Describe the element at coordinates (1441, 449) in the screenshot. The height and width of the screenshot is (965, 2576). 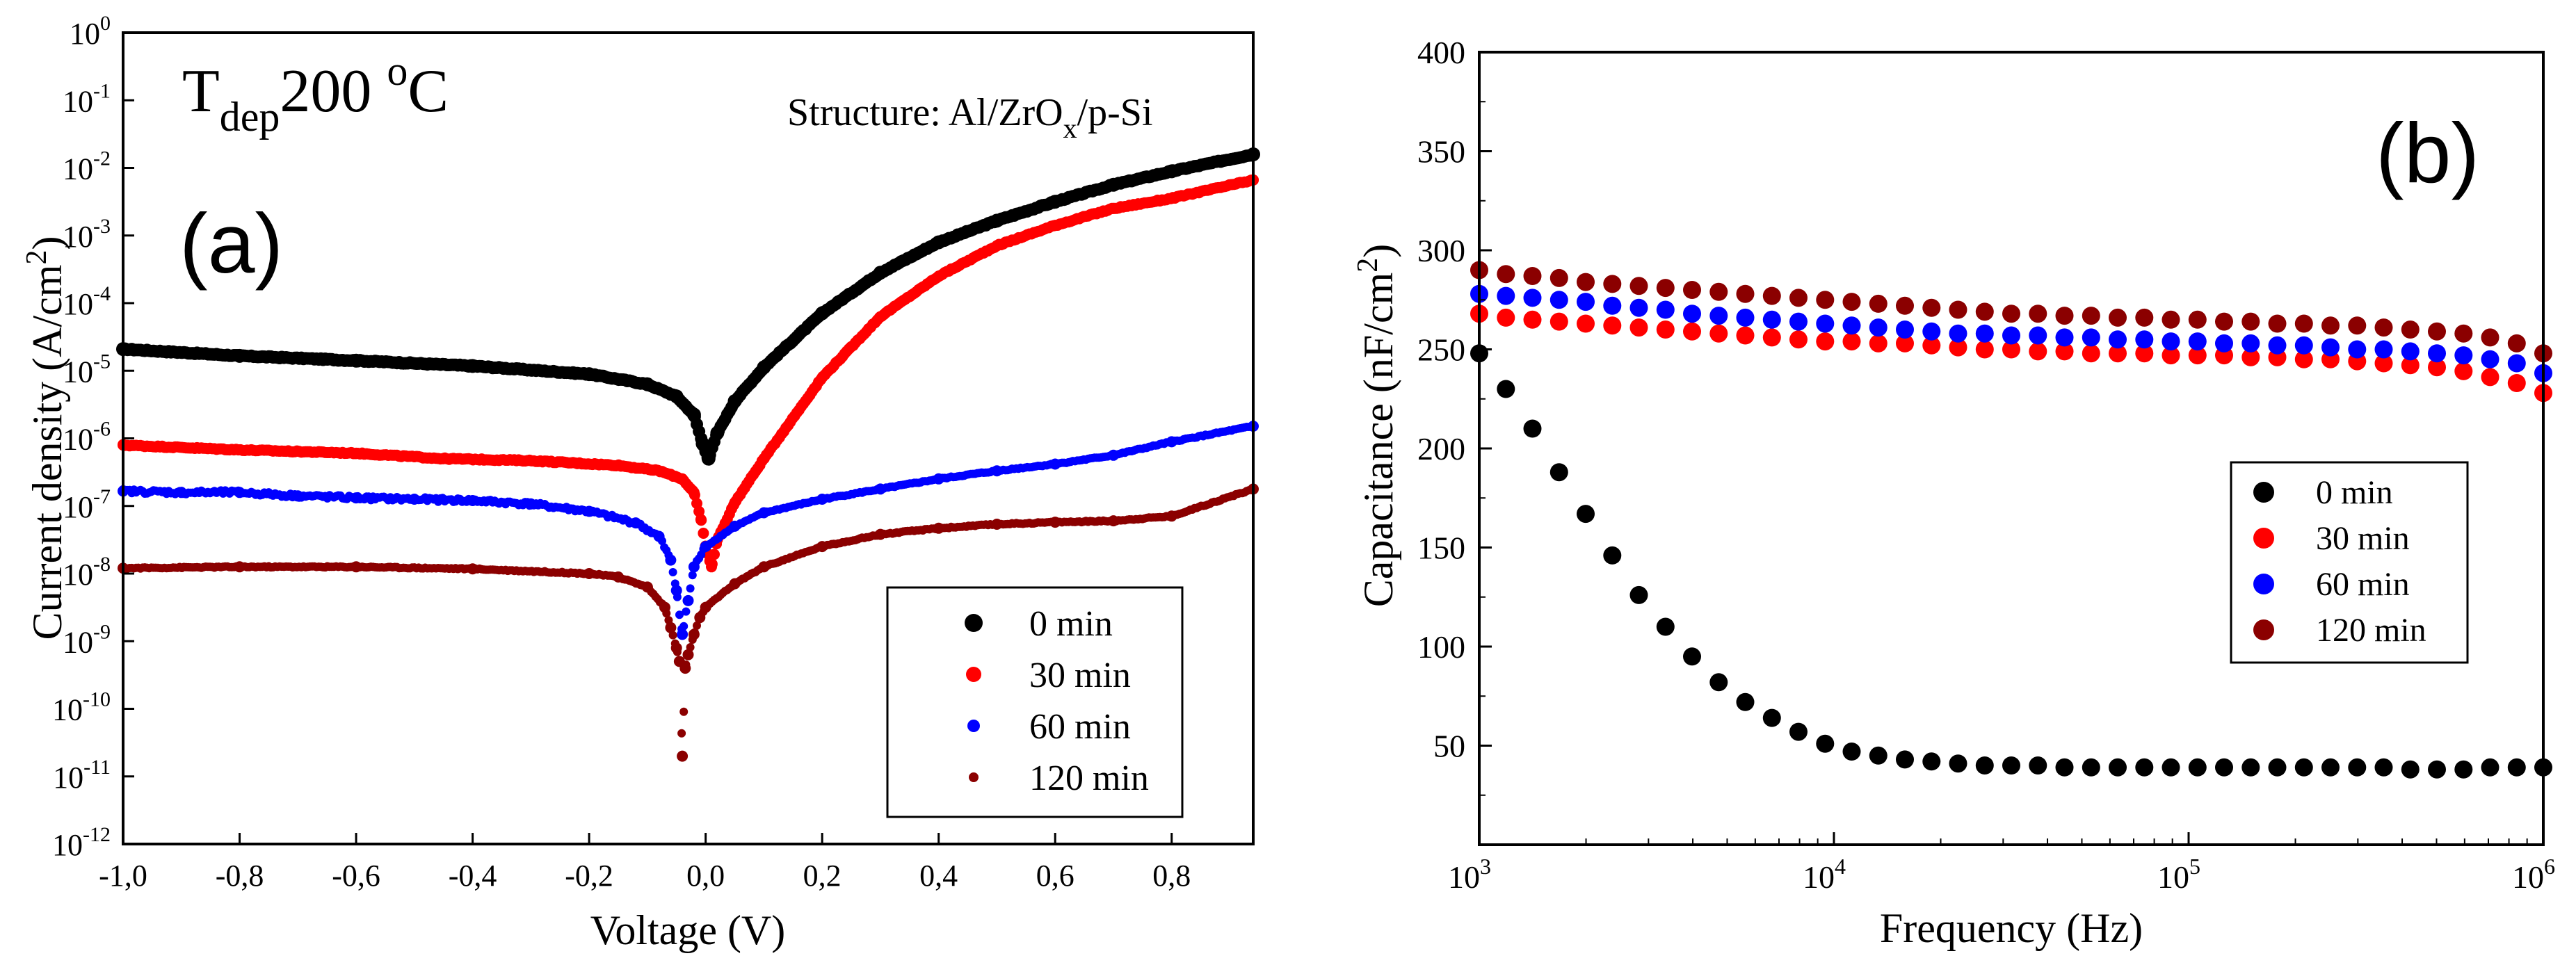
I see `y-tick-label: 200` at that location.